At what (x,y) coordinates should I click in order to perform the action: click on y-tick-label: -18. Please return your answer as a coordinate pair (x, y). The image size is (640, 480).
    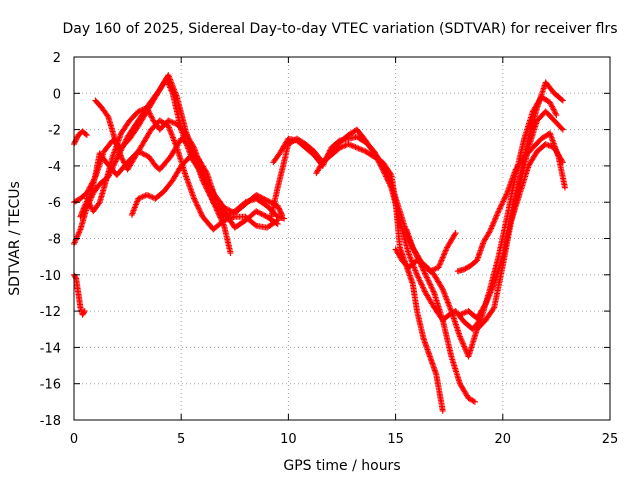
    Looking at the image, I should click on (50, 421).